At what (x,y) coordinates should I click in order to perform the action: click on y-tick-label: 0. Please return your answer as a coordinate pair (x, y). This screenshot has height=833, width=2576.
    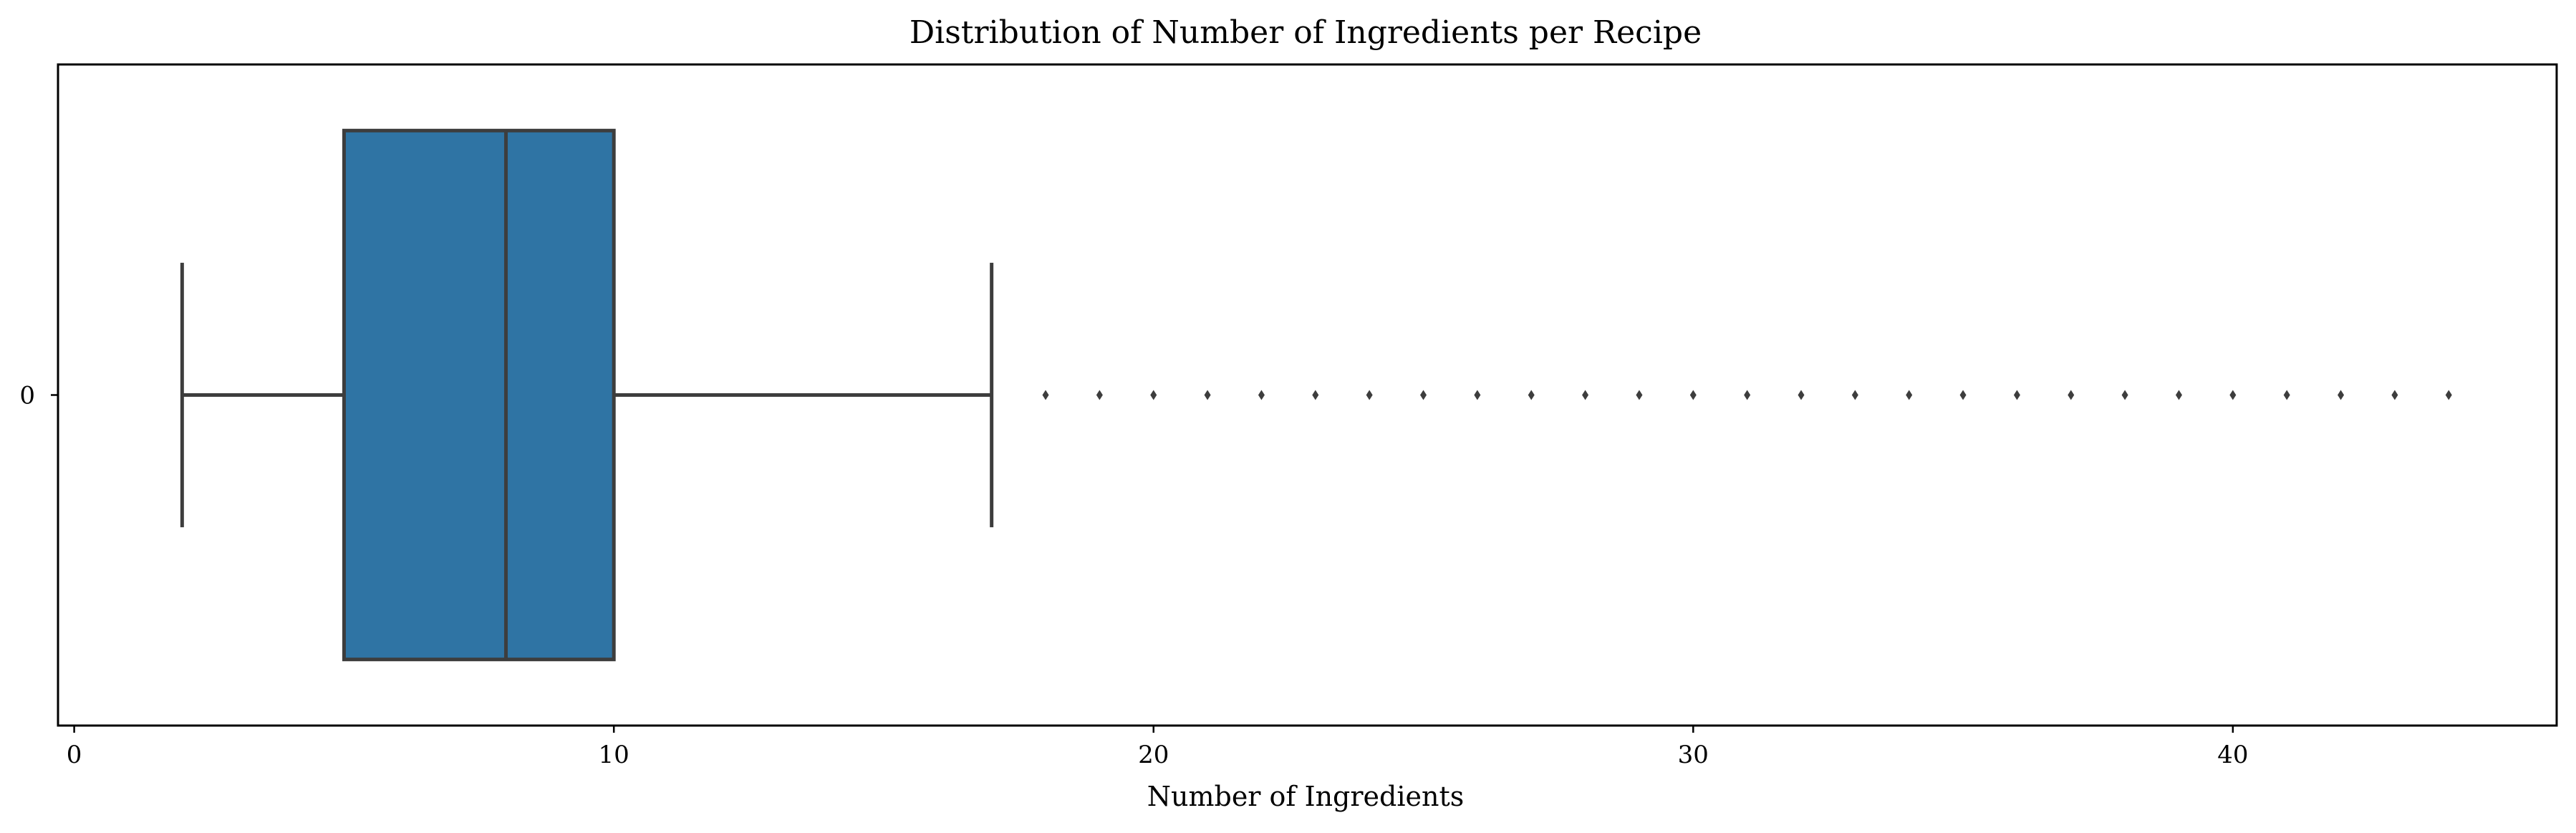
    Looking at the image, I should click on (27, 396).